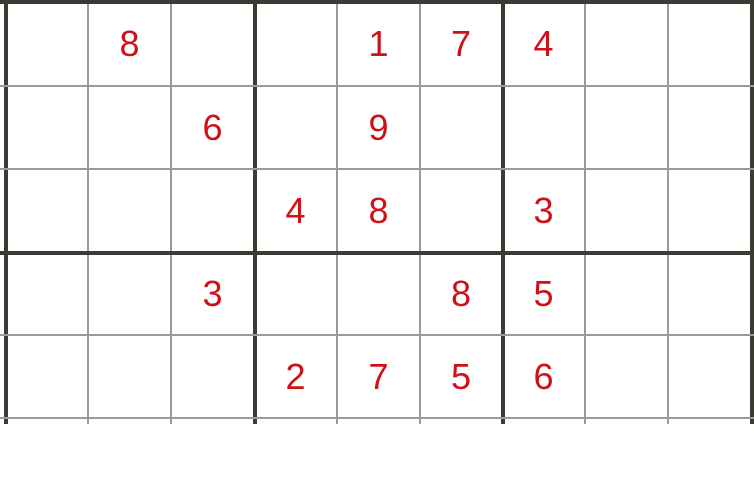 The image size is (754, 501). Describe the element at coordinates (709, 459) in the screenshot. I see `sudoku-cell-r6c9` at that location.